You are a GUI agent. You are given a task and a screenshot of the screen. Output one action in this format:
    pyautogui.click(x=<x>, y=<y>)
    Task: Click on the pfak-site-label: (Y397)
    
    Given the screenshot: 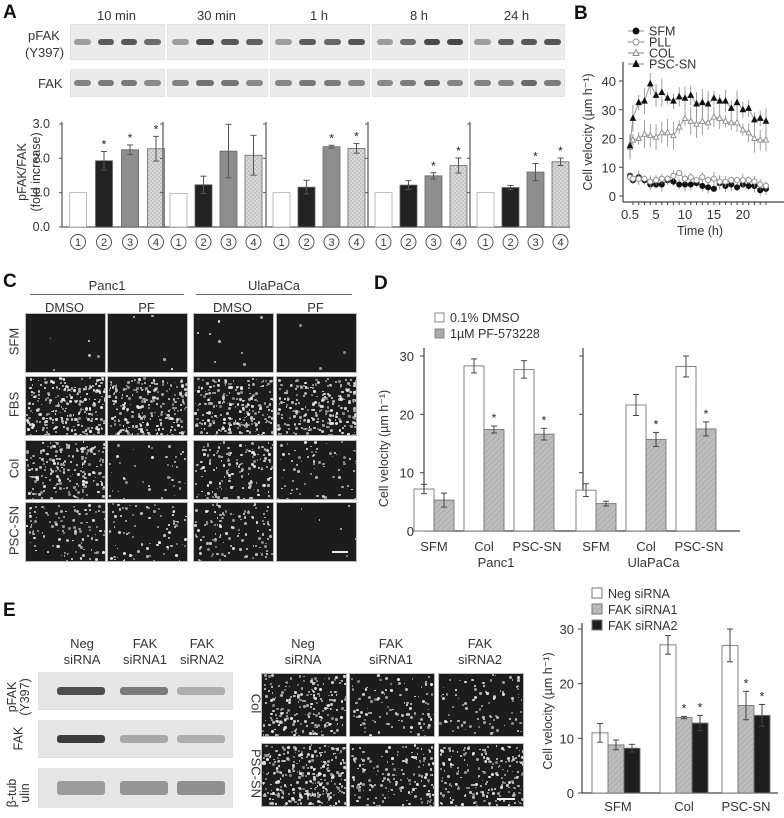 What is the action you would take?
    pyautogui.click(x=45, y=52)
    